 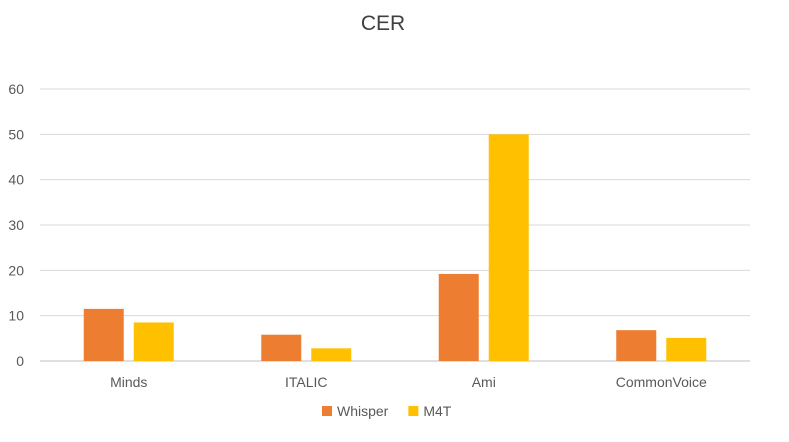 What do you see at coordinates (16, 180) in the screenshot?
I see `y-tick-label: 40` at bounding box center [16, 180].